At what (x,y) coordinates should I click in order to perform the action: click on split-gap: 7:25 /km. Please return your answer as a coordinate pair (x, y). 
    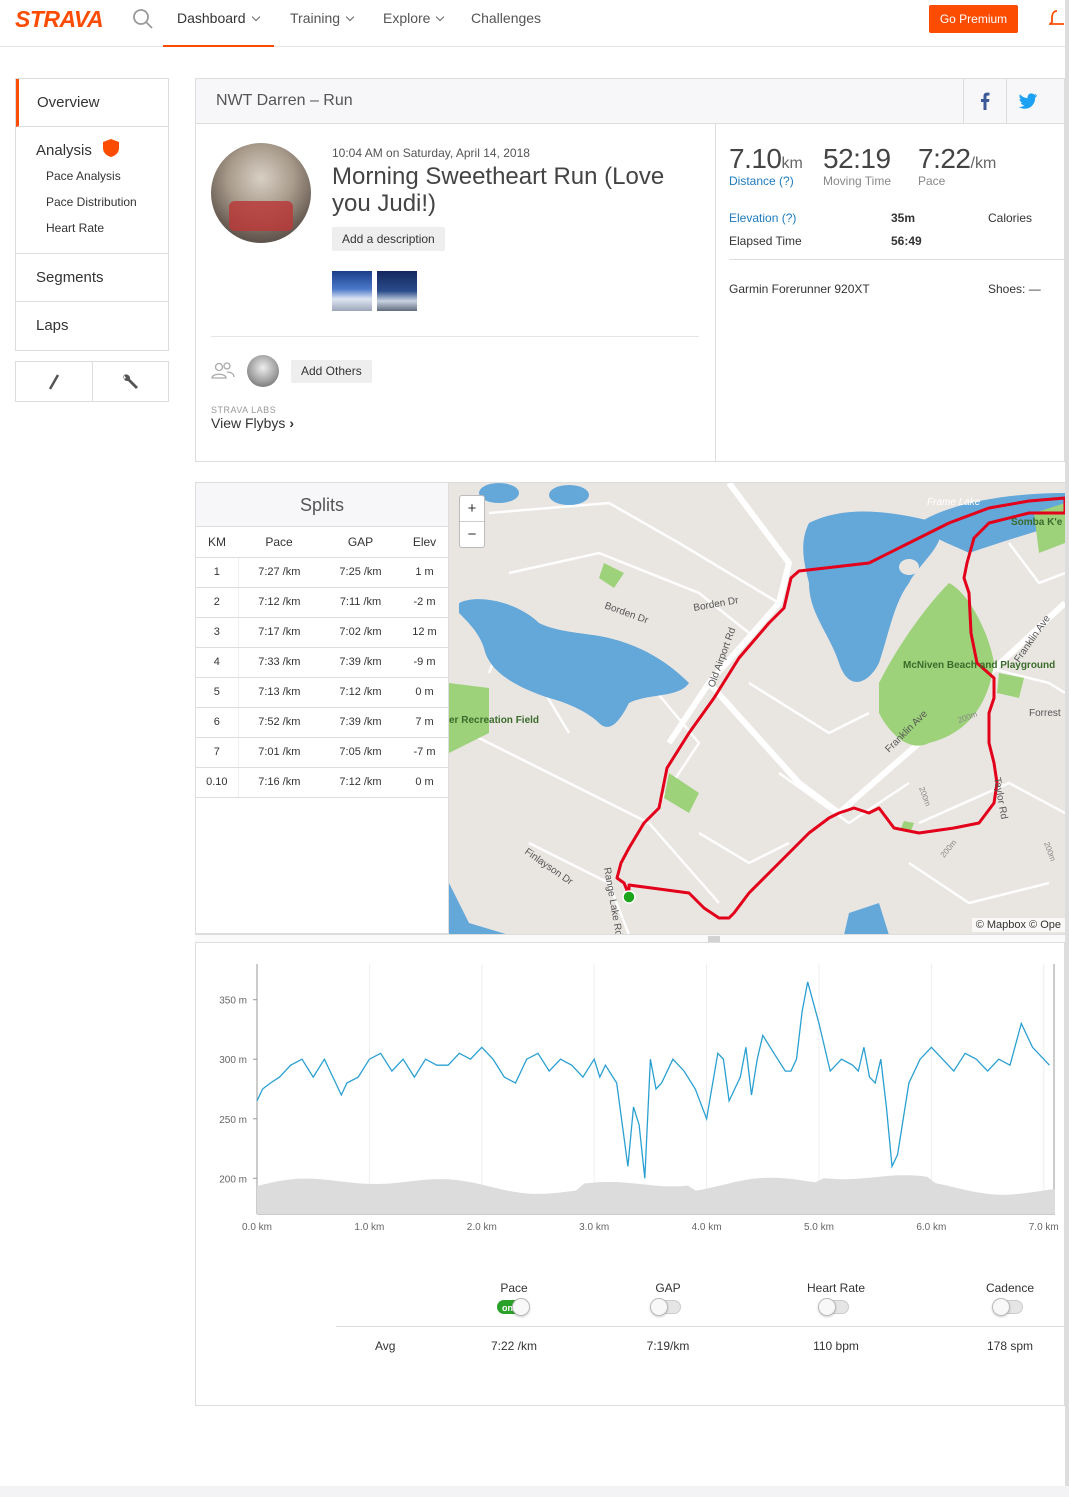
    Looking at the image, I should click on (360, 572).